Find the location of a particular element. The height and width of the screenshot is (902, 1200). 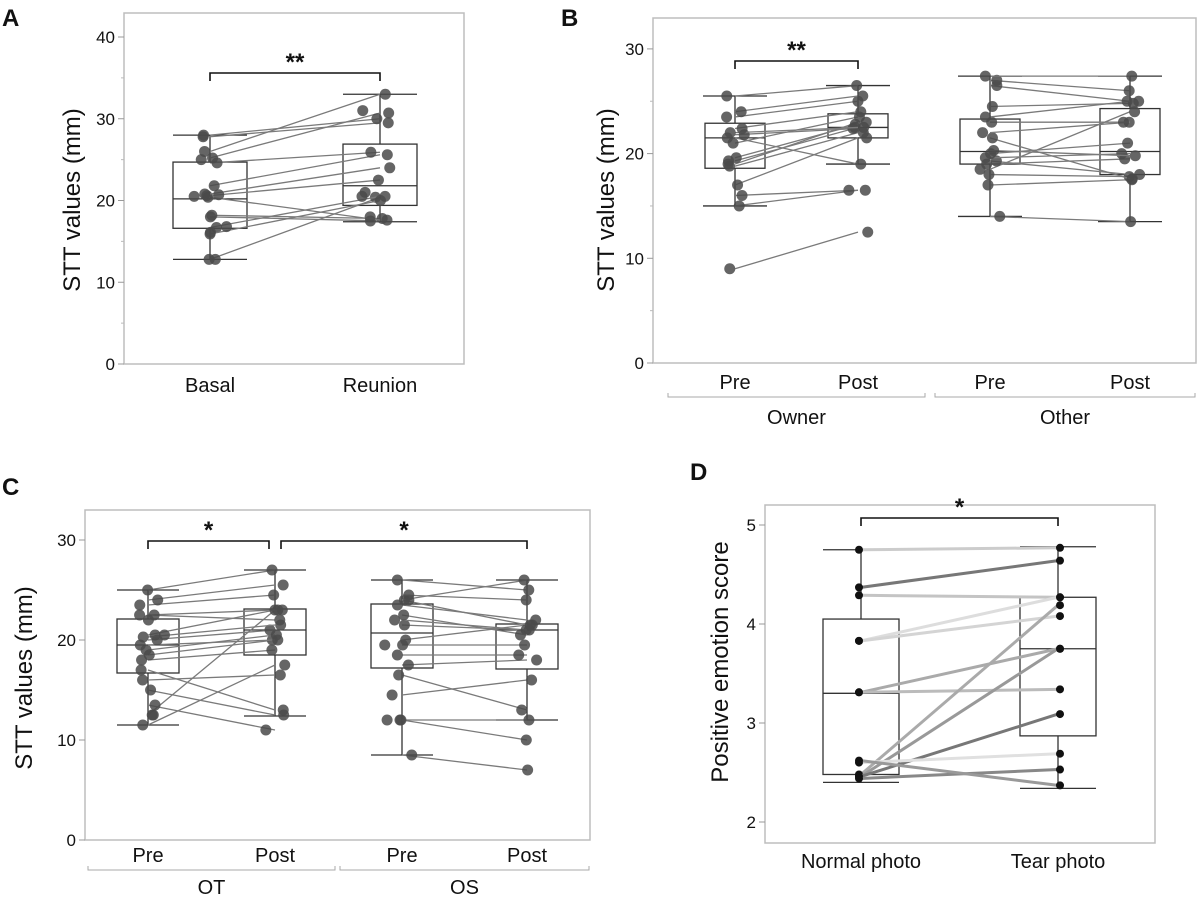

y-tick-label: 2 is located at coordinates (751, 822).